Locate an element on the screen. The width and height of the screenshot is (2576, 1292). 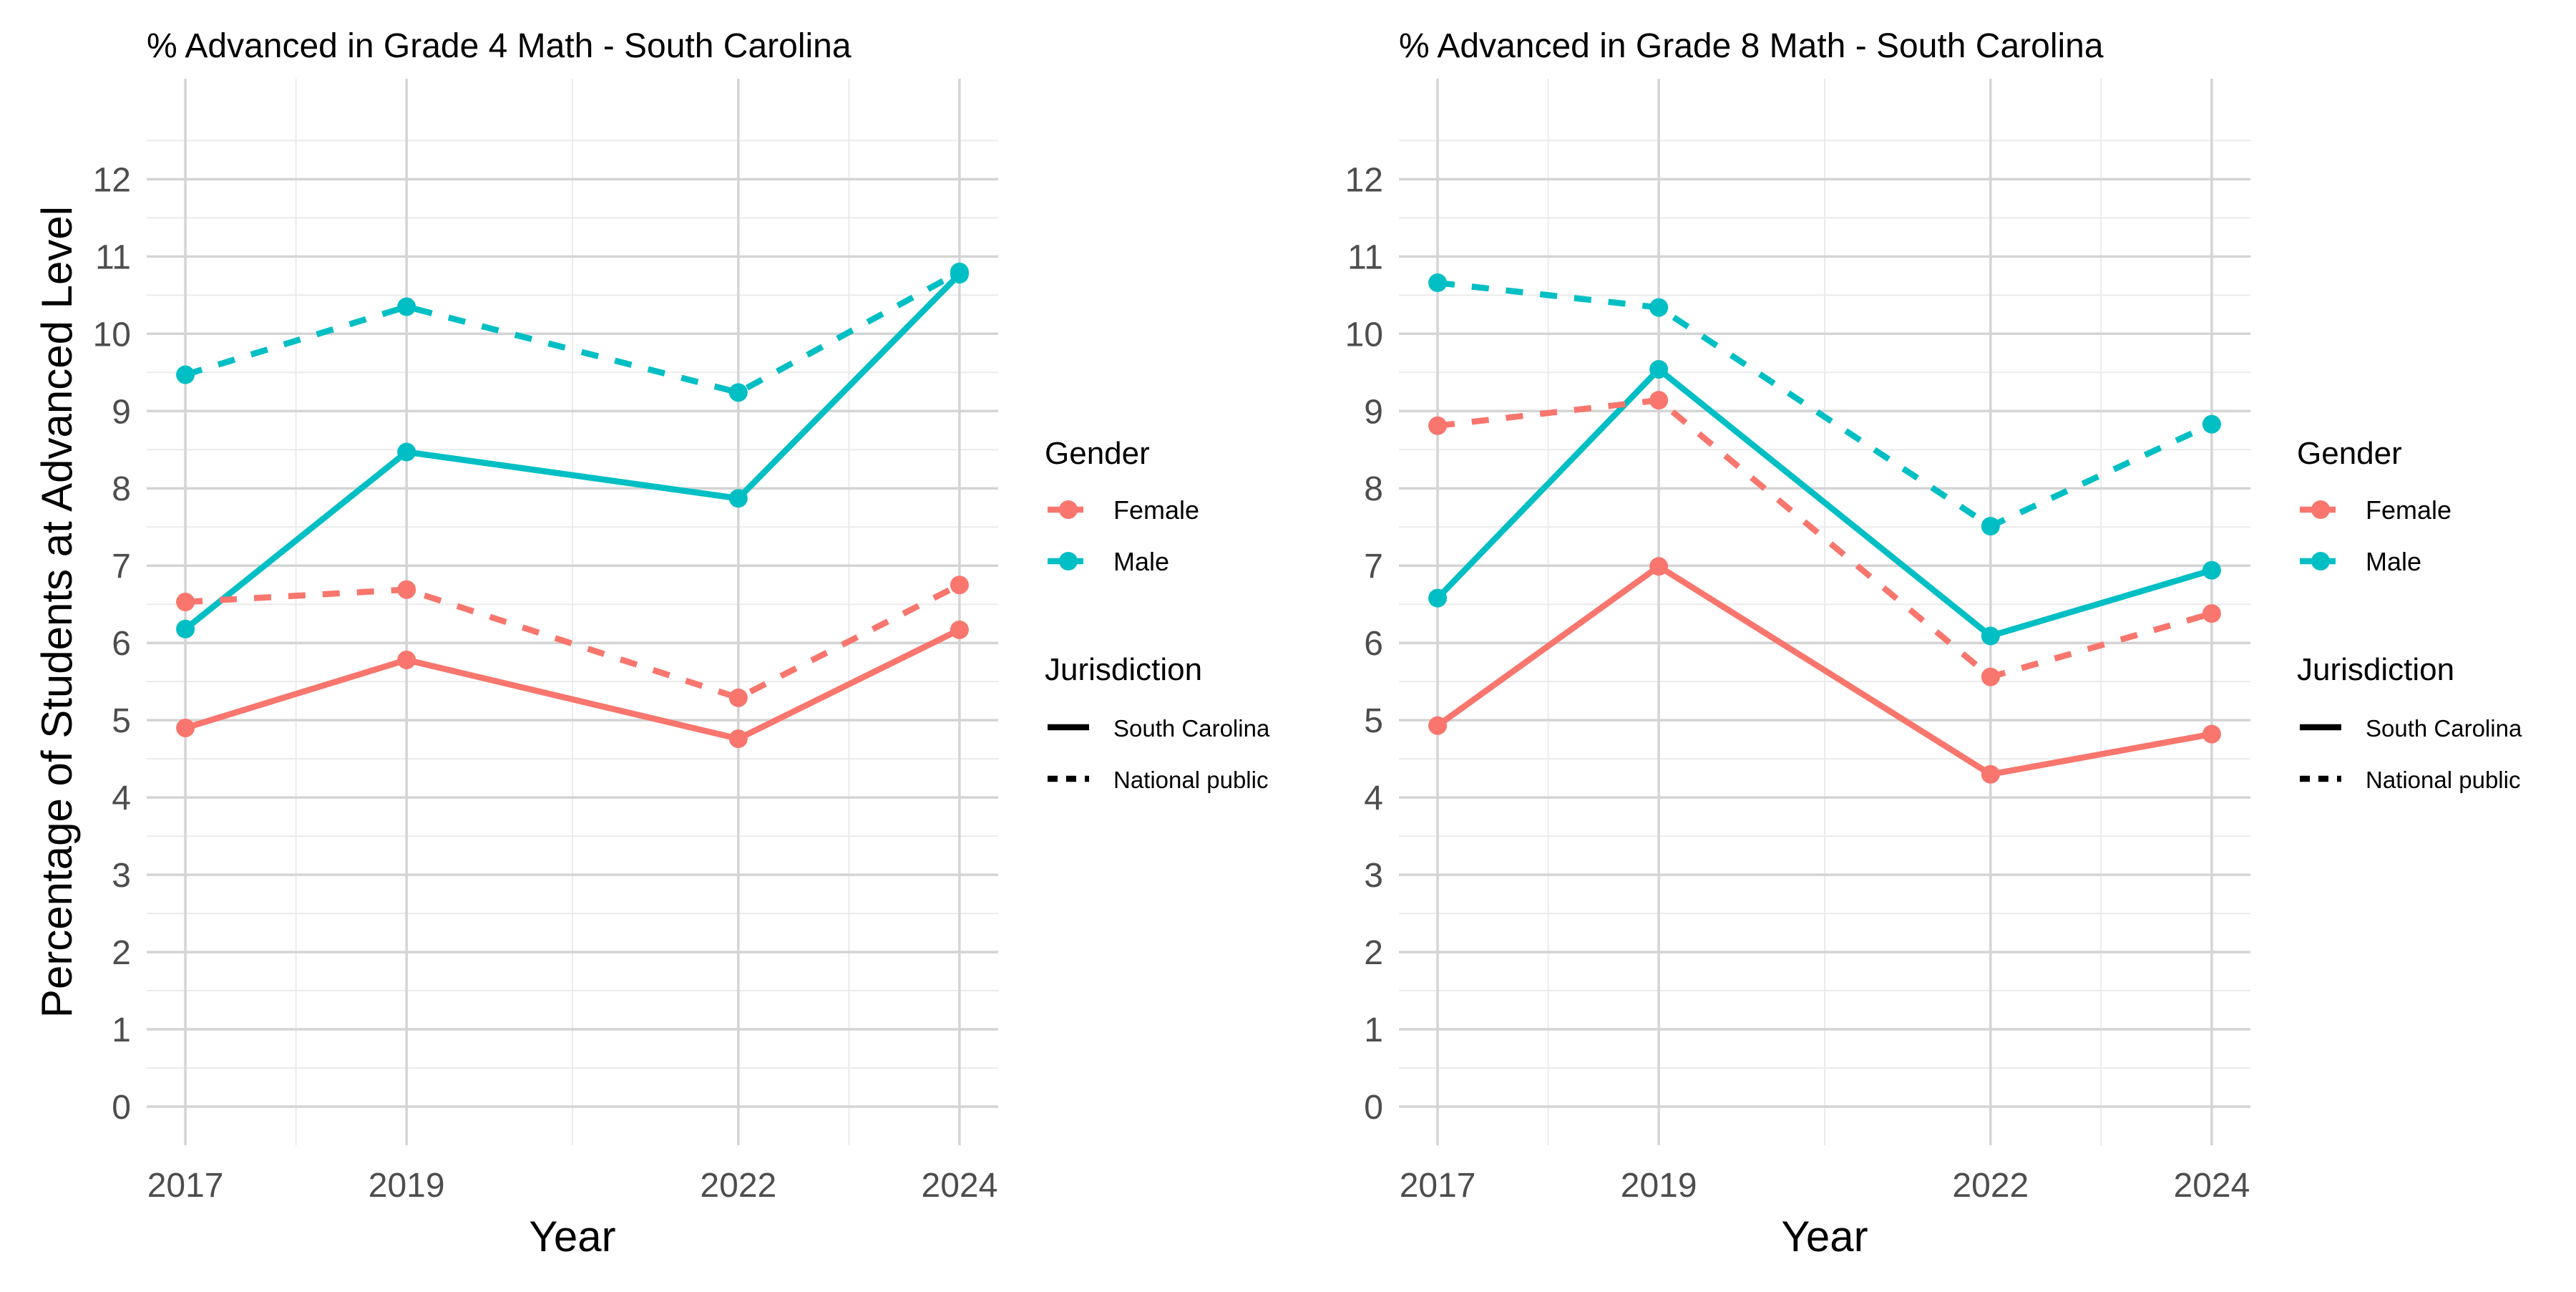
y-axis-title: Percentage of Students at Advanced Level is located at coordinates (57, 612).